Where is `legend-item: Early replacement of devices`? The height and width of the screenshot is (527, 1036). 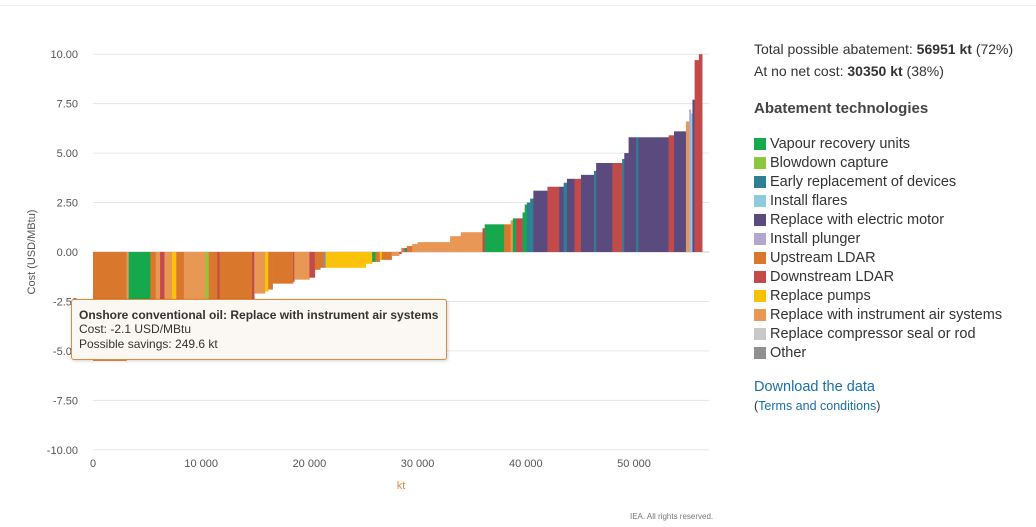
legend-item: Early replacement of devices is located at coordinates (894, 181).